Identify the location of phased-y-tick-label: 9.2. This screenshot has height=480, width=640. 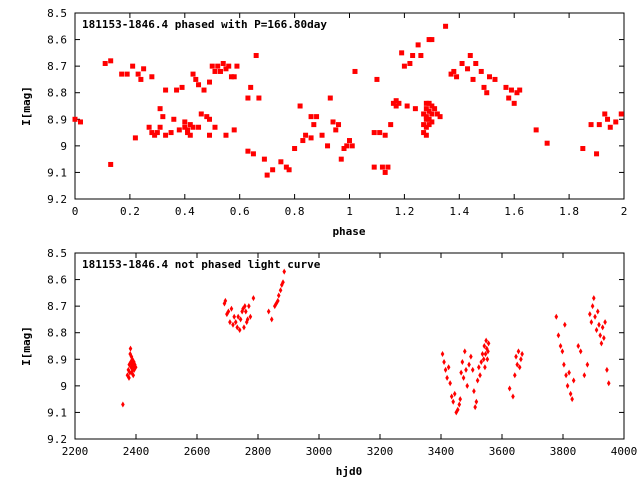
(57, 199).